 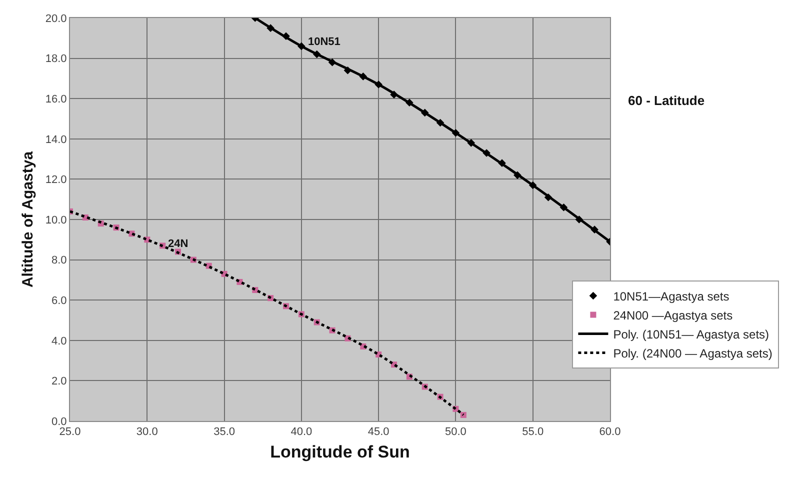 I want to click on legend-label: Poly. (10N51— Agastya sets), so click(x=691, y=334).